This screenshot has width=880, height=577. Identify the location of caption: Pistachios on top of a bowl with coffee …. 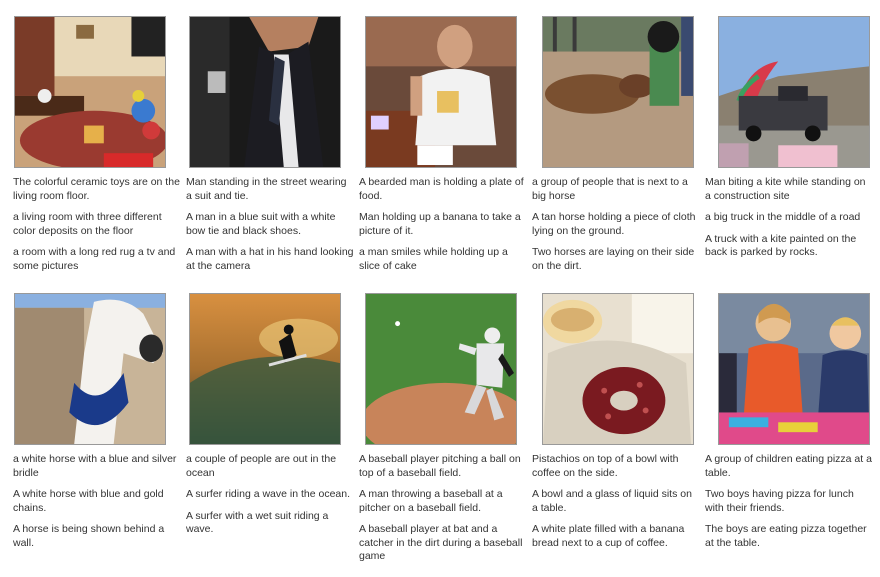
(605, 466).